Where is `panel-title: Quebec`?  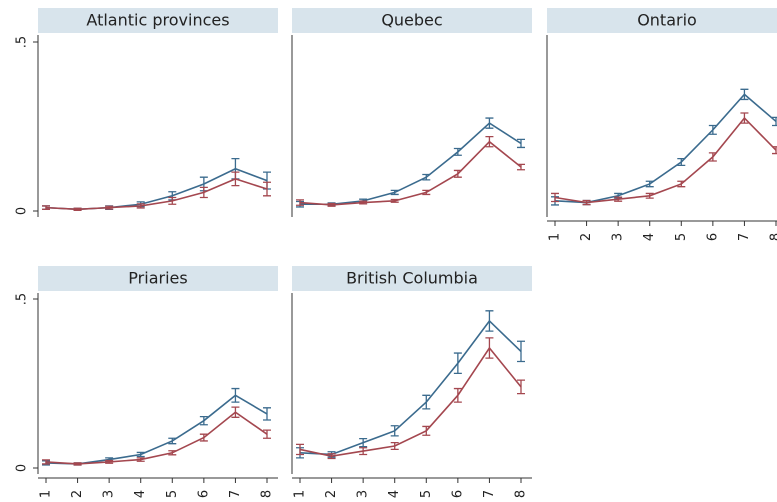 panel-title: Quebec is located at coordinates (411, 20).